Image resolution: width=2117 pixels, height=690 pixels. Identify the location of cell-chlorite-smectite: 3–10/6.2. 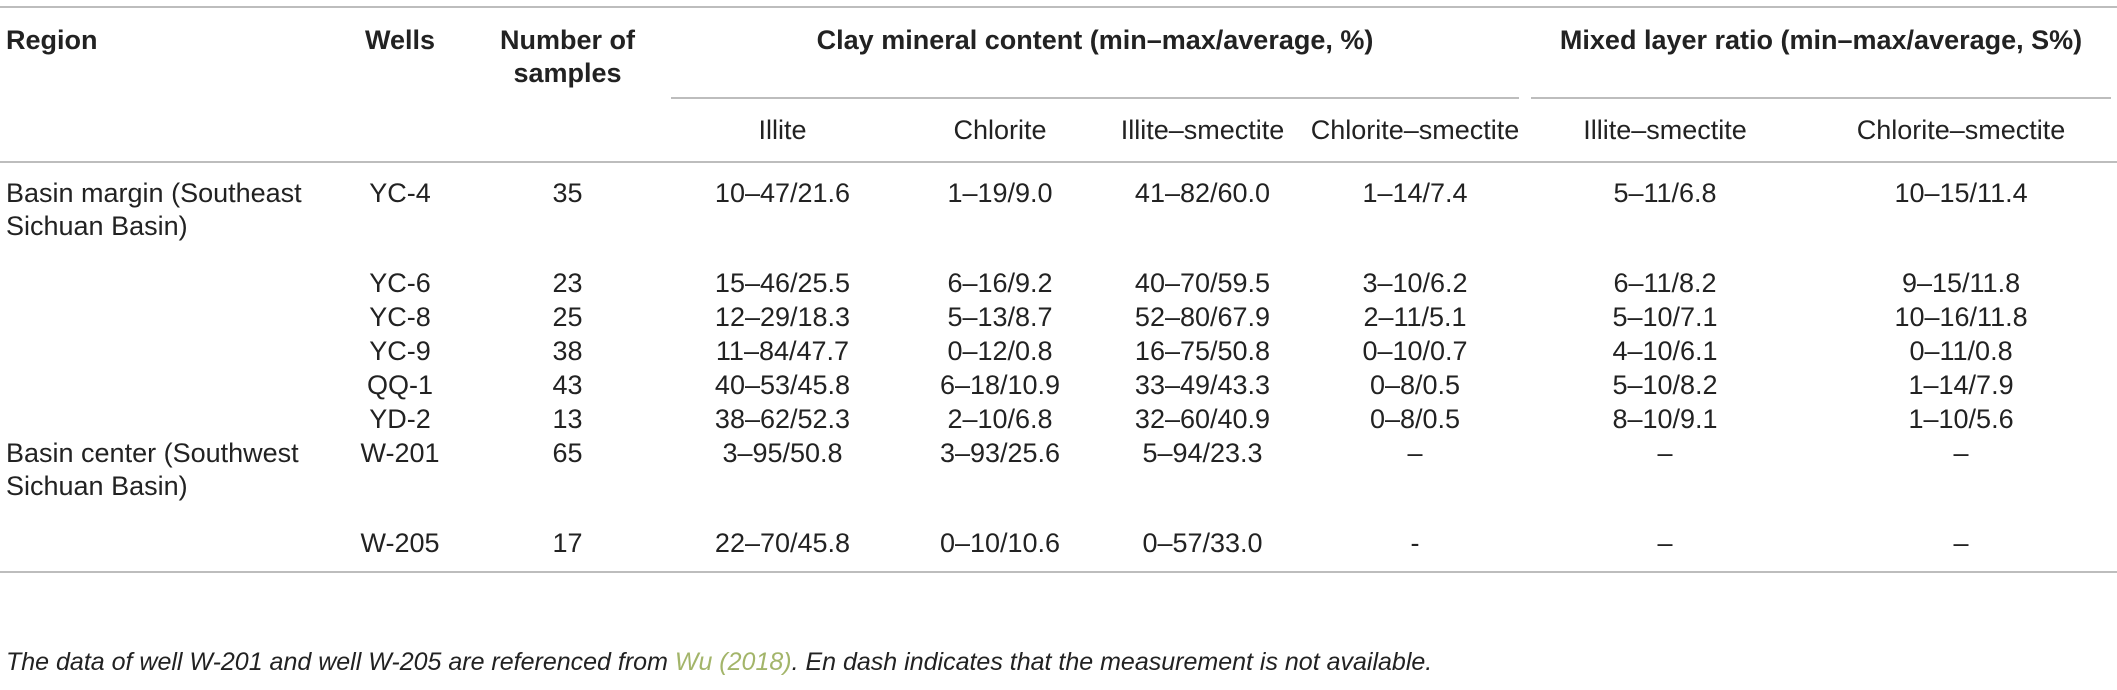
(1415, 283).